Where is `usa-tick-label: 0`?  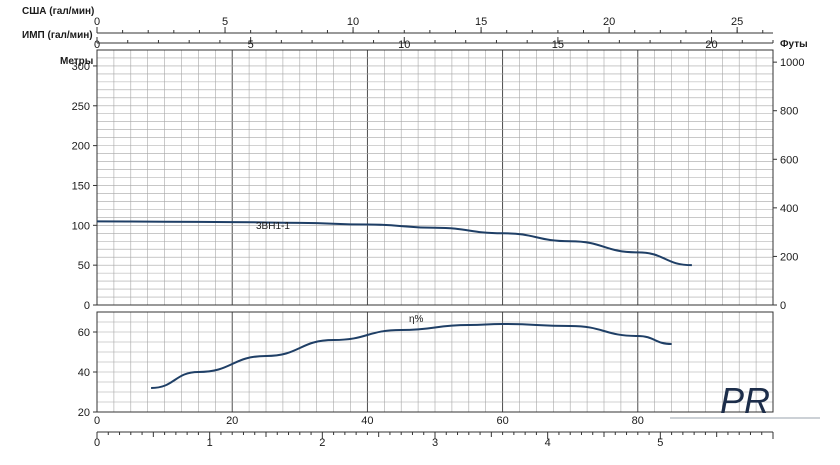 usa-tick-label: 0 is located at coordinates (97, 22).